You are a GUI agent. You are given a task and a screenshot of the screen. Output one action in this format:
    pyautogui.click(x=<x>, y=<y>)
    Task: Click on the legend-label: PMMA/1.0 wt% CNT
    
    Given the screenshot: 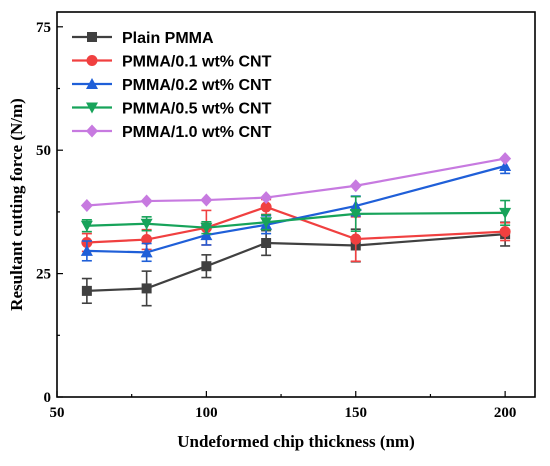 What is the action you would take?
    pyautogui.click(x=197, y=132)
    